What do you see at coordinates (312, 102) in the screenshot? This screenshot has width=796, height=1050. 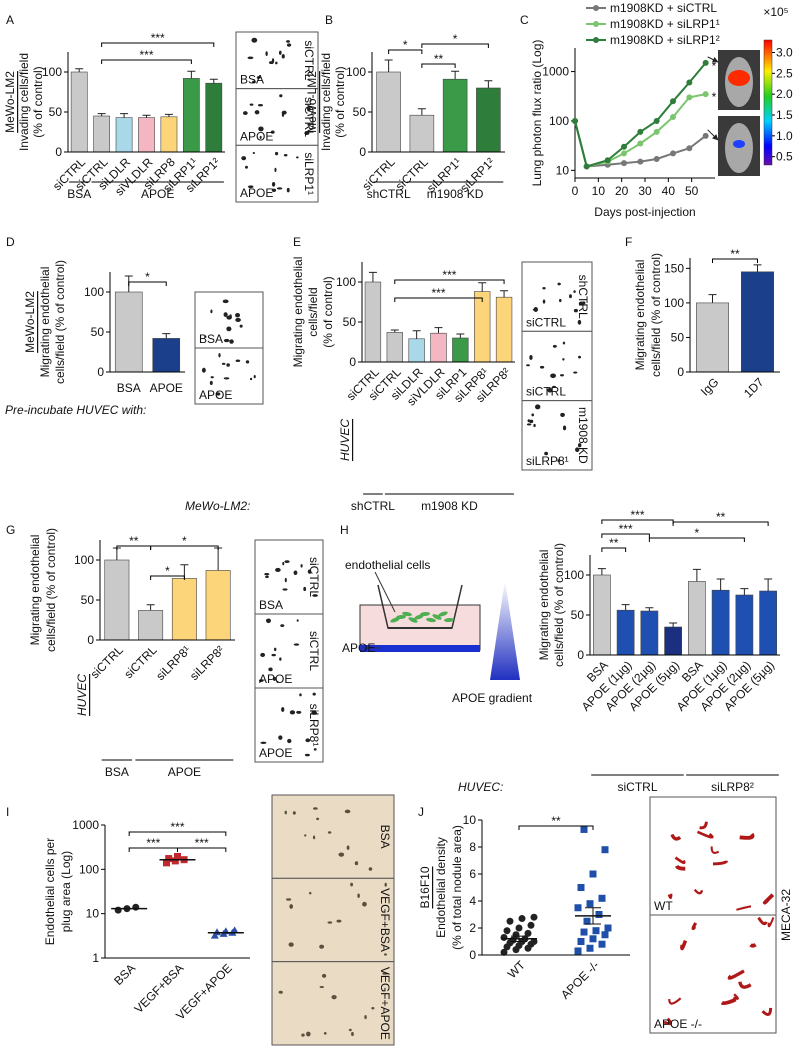 I see `y-axis-label: MeWo-LM2` at bounding box center [312, 102].